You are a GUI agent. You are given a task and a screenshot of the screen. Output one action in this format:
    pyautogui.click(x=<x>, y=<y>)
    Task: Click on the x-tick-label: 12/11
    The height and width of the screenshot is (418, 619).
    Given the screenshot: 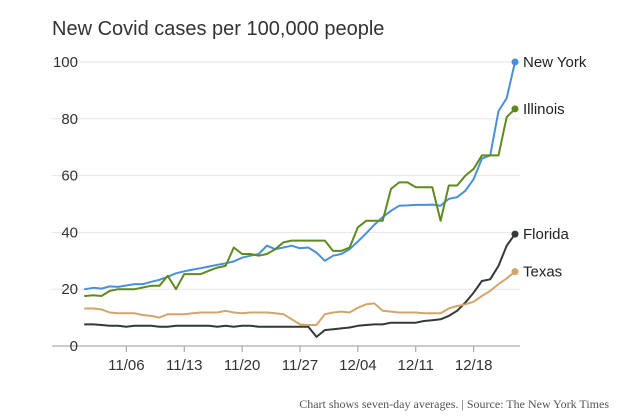 What is the action you would take?
    pyautogui.click(x=416, y=365)
    